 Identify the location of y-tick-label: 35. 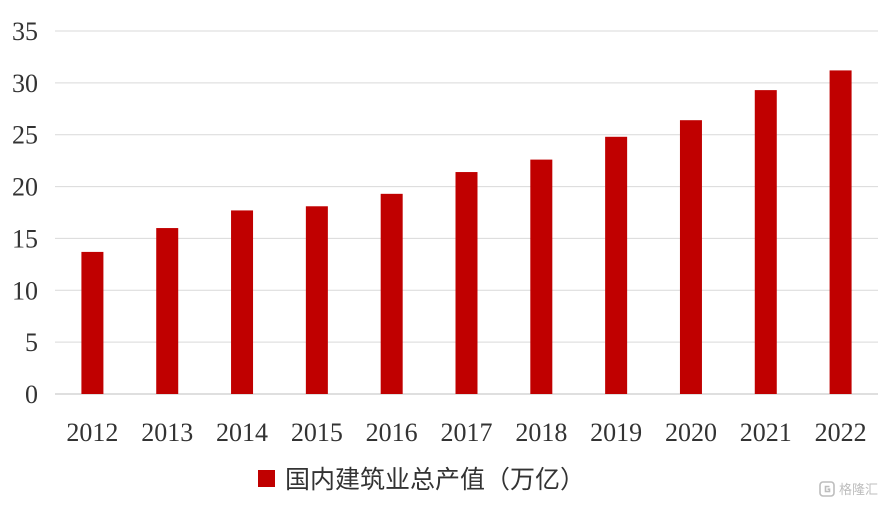
(25, 31).